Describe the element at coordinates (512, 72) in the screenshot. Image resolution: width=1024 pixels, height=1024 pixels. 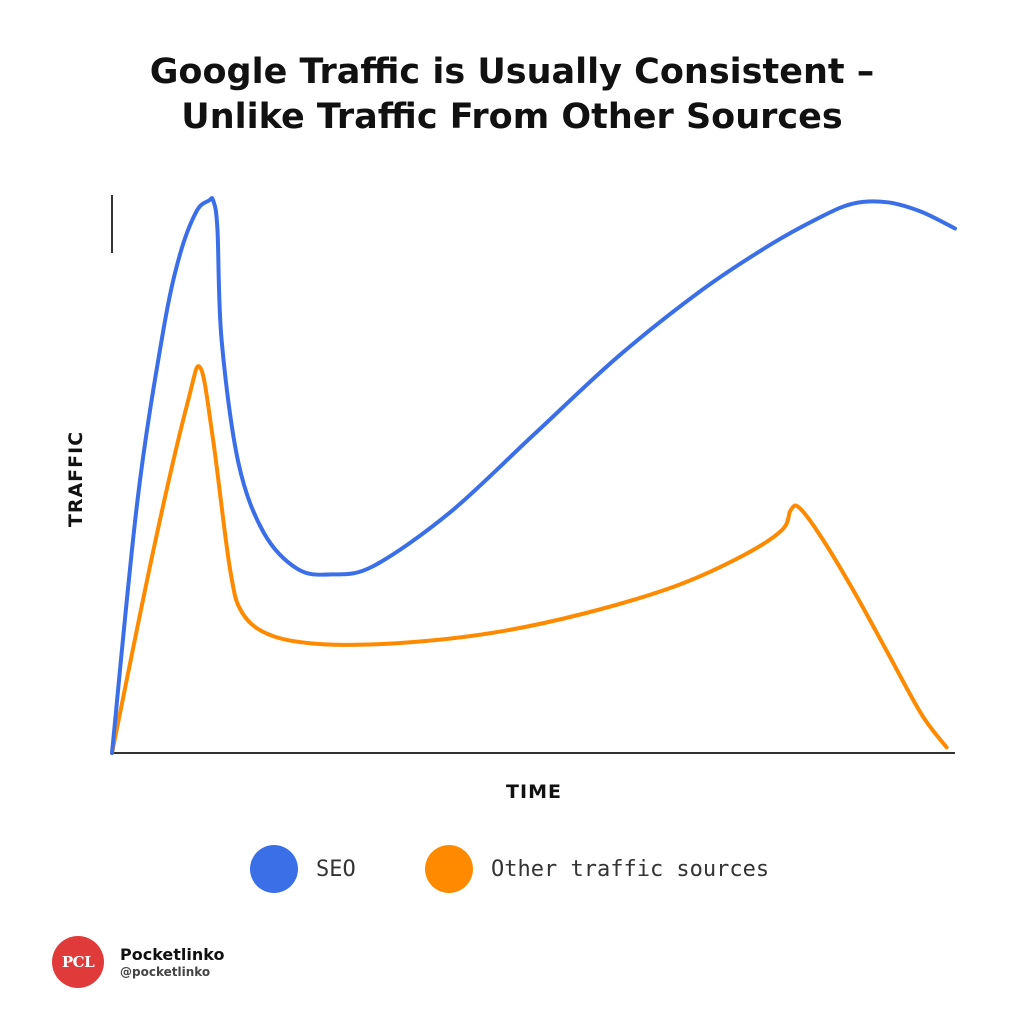
I see `chart-title-line-1: Google Traffic is Usually Consistent –` at that location.